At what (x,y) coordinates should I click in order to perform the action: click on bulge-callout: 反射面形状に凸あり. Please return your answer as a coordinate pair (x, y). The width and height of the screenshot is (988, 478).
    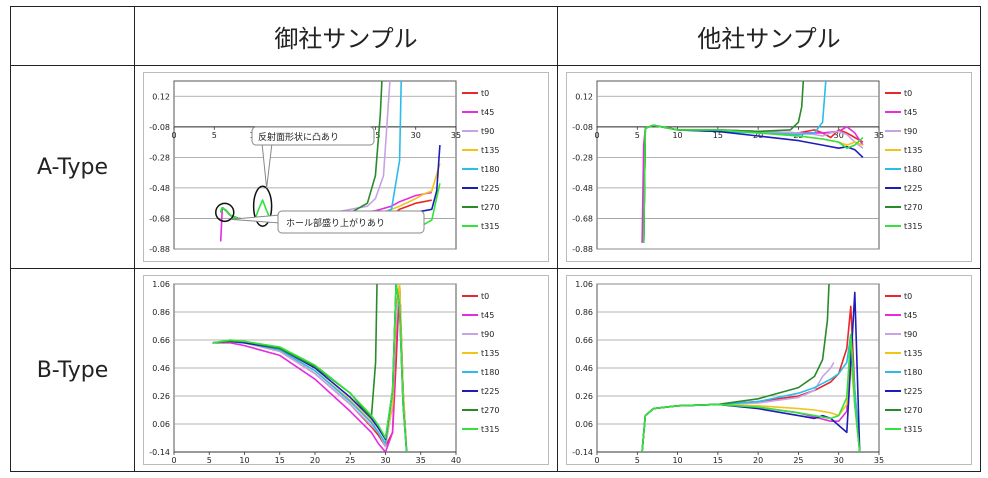
    Looking at the image, I should click on (313, 157).